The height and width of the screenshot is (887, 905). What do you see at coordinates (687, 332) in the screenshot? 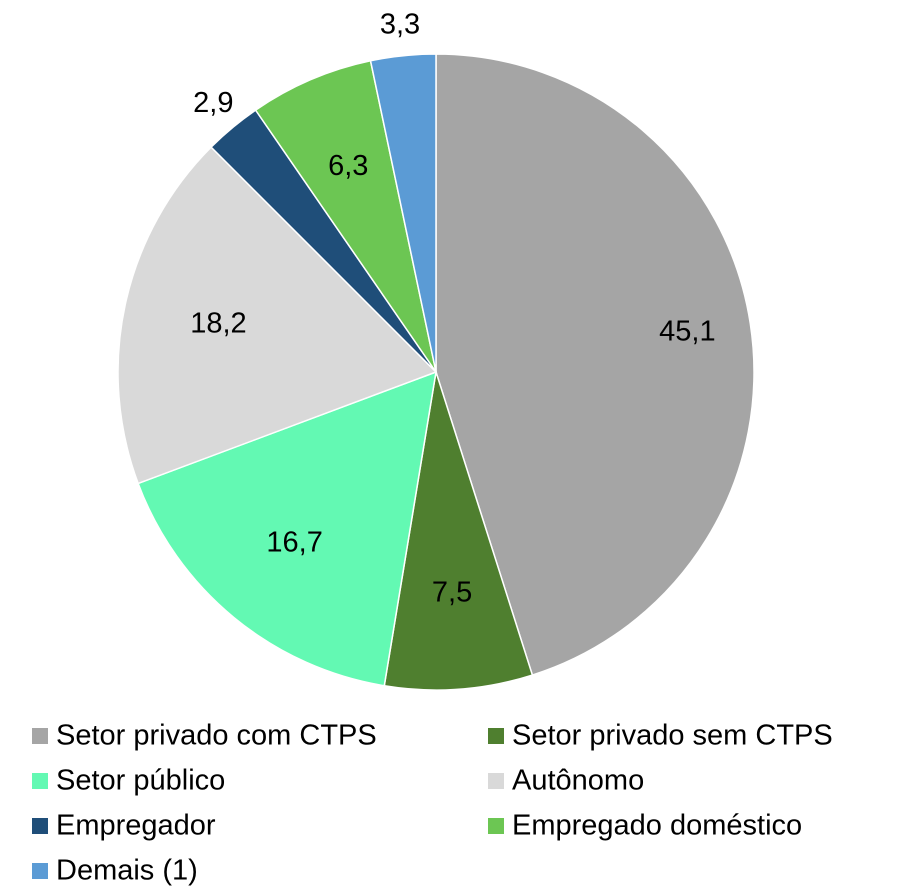
I see `data-label: 45,1` at bounding box center [687, 332].